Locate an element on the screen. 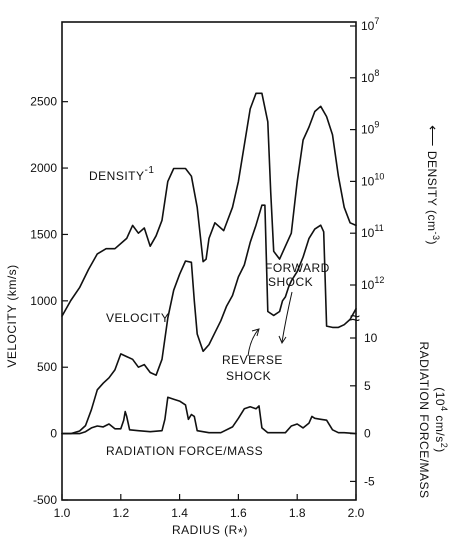 This screenshot has height=548, width=453. x-tick-label: 1.6 is located at coordinates (238, 513).